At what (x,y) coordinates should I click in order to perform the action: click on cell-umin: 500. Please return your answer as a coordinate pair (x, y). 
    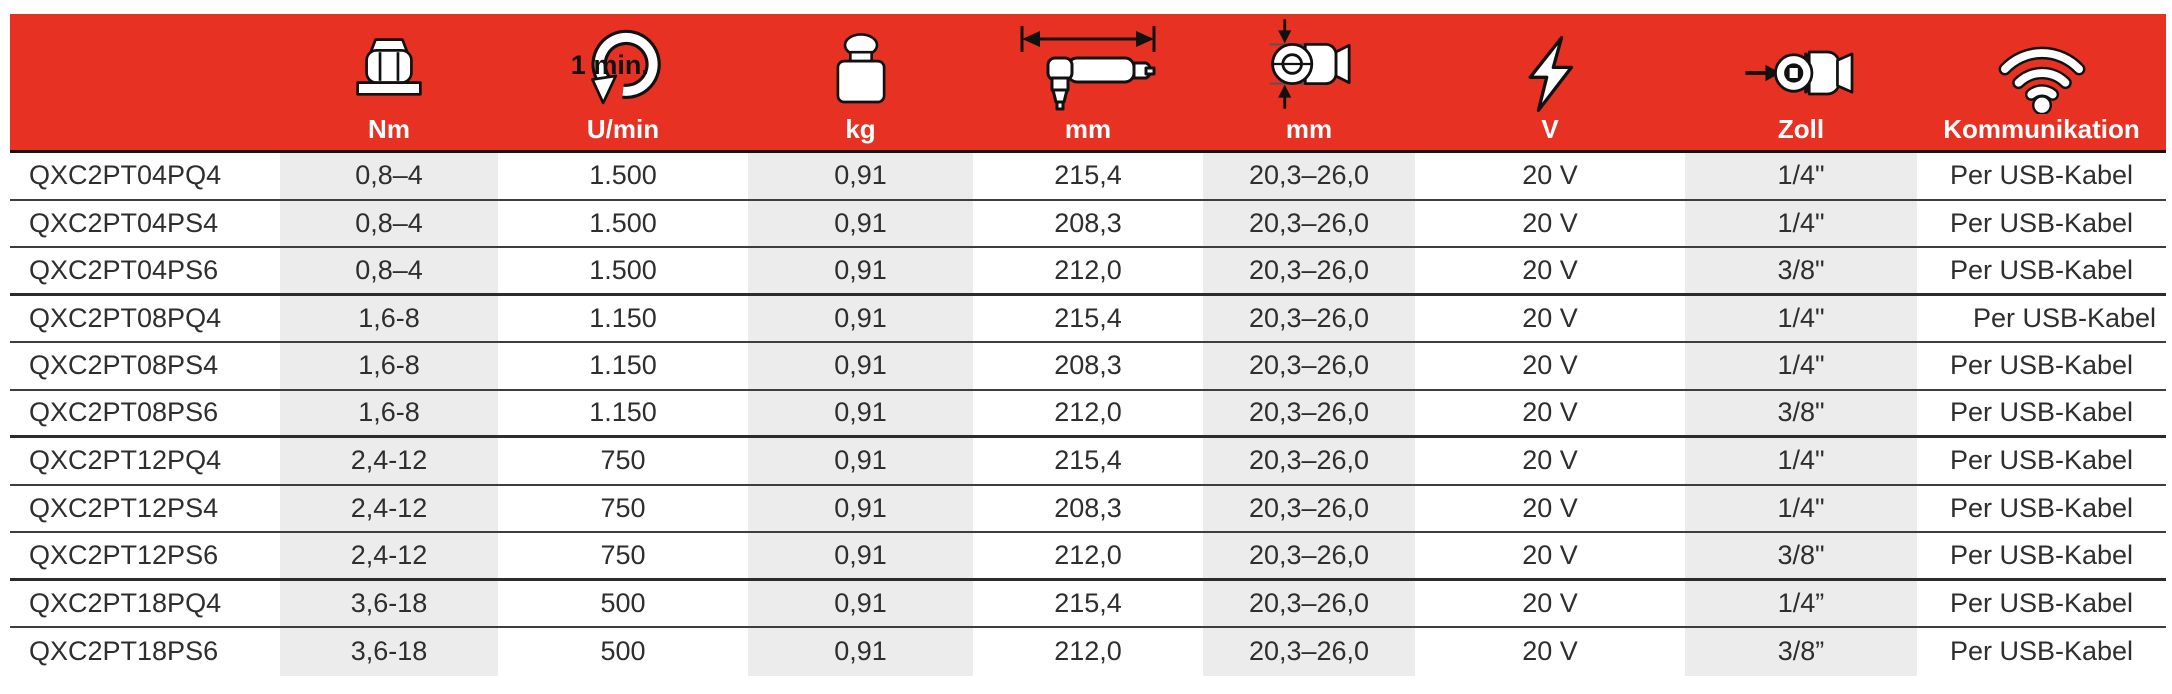
    Looking at the image, I should click on (623, 651).